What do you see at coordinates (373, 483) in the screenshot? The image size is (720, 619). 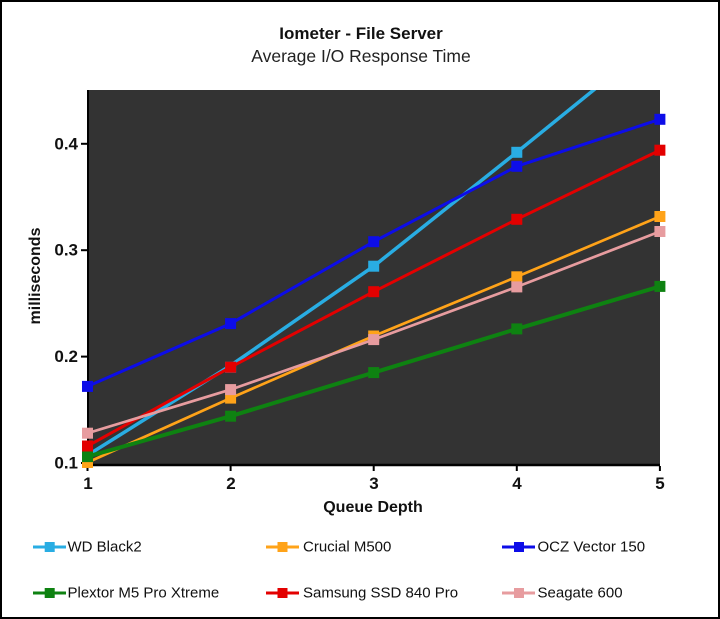 I see `svg-text: 3` at bounding box center [373, 483].